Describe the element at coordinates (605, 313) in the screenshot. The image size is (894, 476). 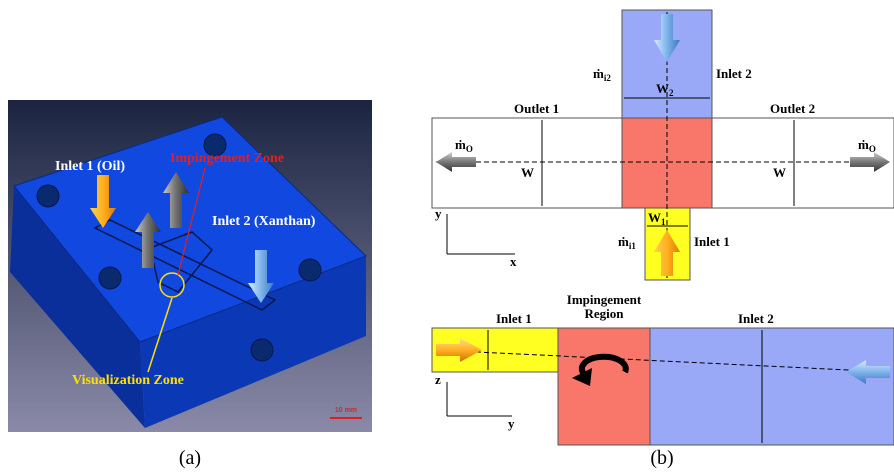
I see `label: Region` at that location.